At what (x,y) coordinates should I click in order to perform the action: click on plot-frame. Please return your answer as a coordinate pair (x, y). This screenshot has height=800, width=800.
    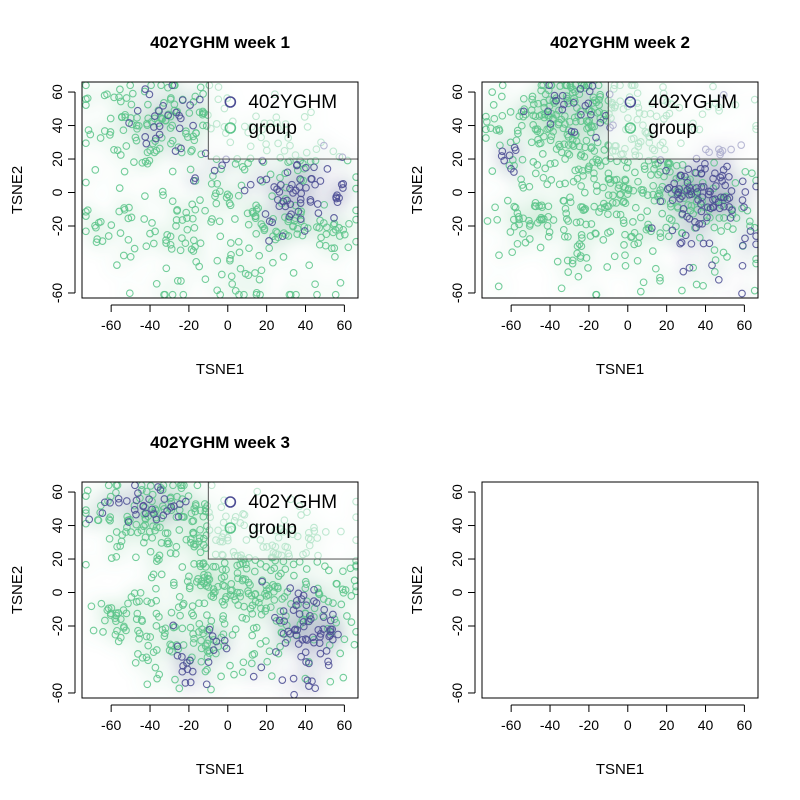
    Looking at the image, I should click on (220, 590).